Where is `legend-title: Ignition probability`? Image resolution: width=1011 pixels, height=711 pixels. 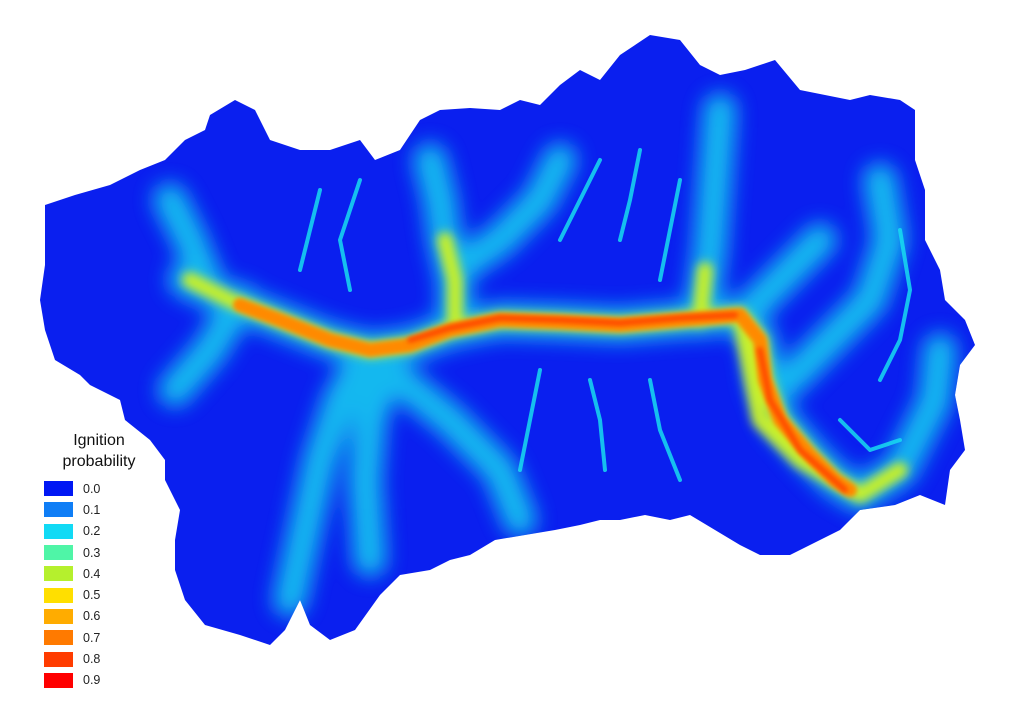 legend-title: Ignition probability is located at coordinates (99, 451).